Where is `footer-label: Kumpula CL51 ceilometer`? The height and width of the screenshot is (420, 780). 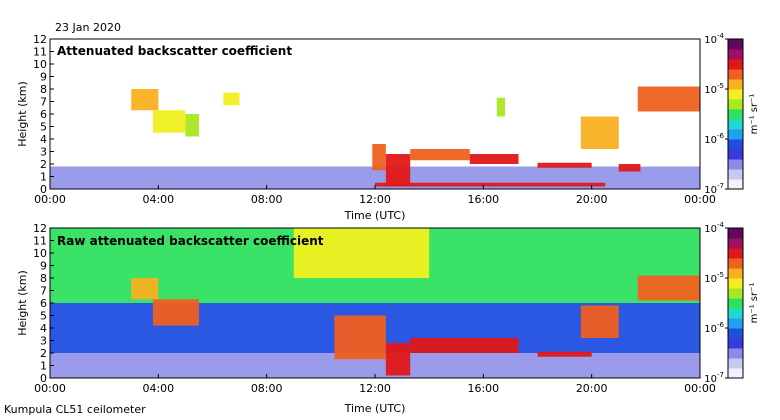
footer-label: Kumpula CL51 ceilometer is located at coordinates (75, 409).